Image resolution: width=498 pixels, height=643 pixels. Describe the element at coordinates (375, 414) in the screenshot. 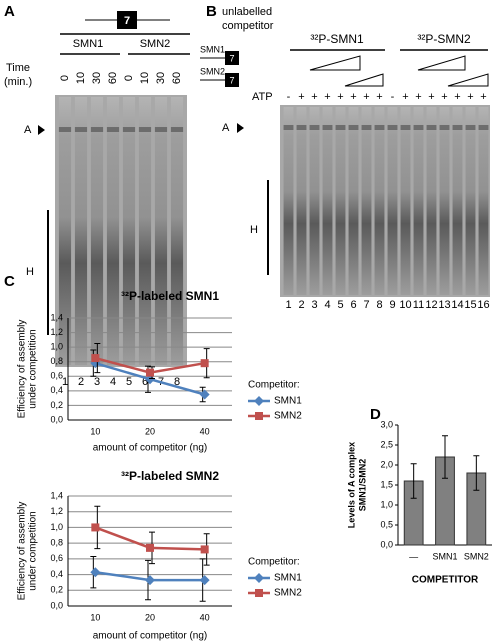

I see `panel-letter: D` at that location.